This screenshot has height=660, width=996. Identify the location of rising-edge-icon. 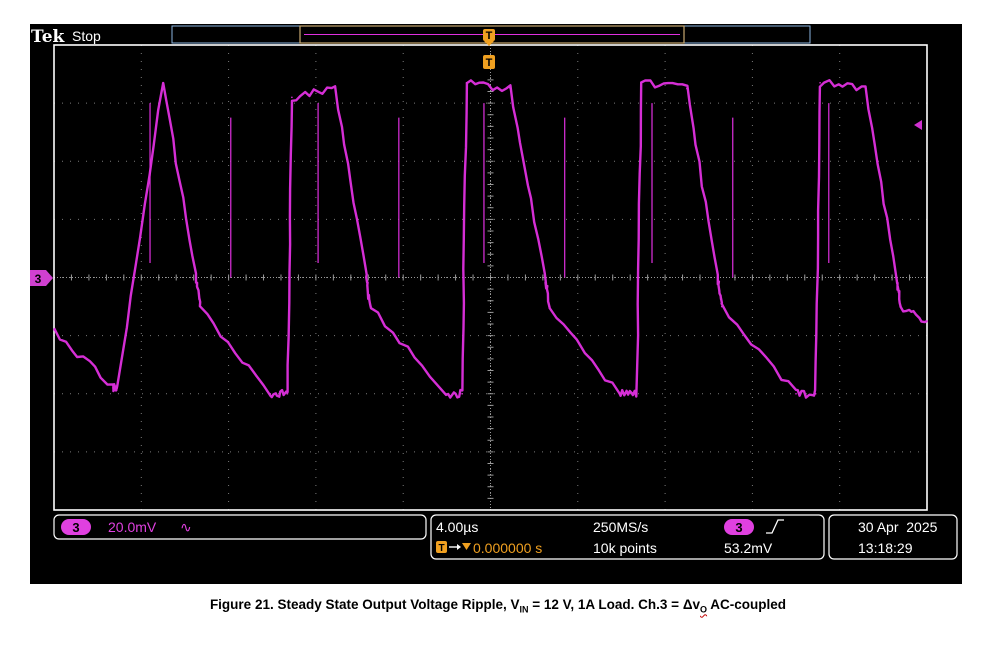
(775, 526).